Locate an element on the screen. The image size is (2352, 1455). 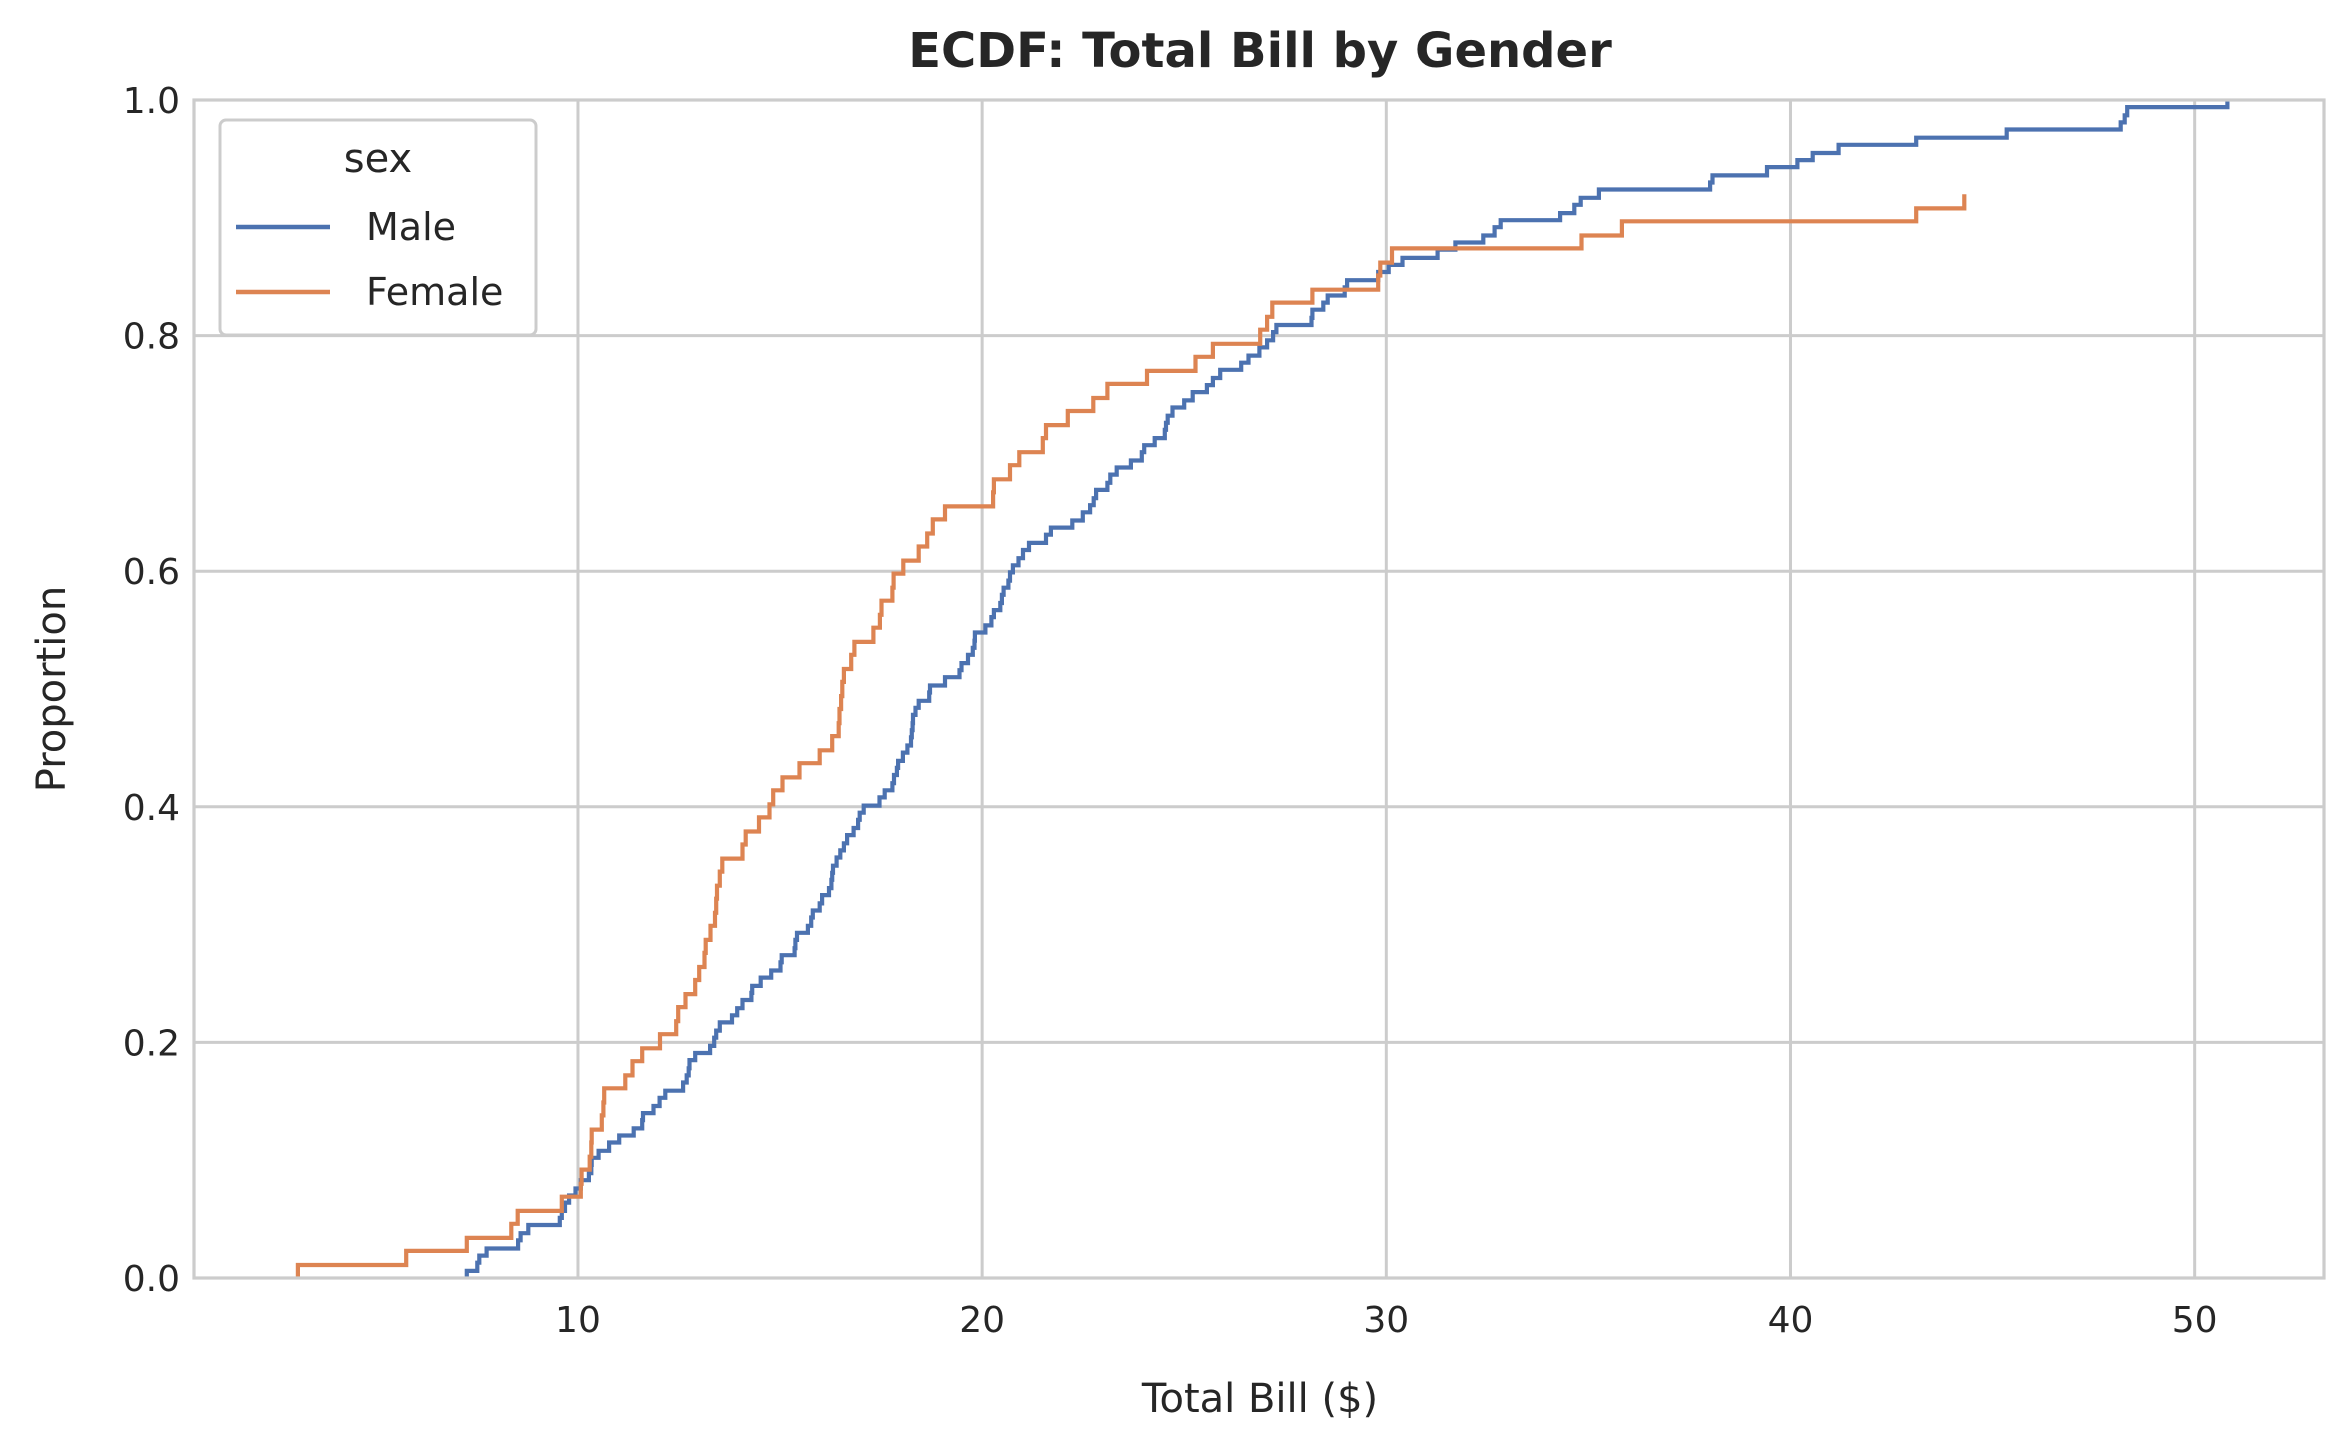
legend-label-female: Female is located at coordinates (434, 292).